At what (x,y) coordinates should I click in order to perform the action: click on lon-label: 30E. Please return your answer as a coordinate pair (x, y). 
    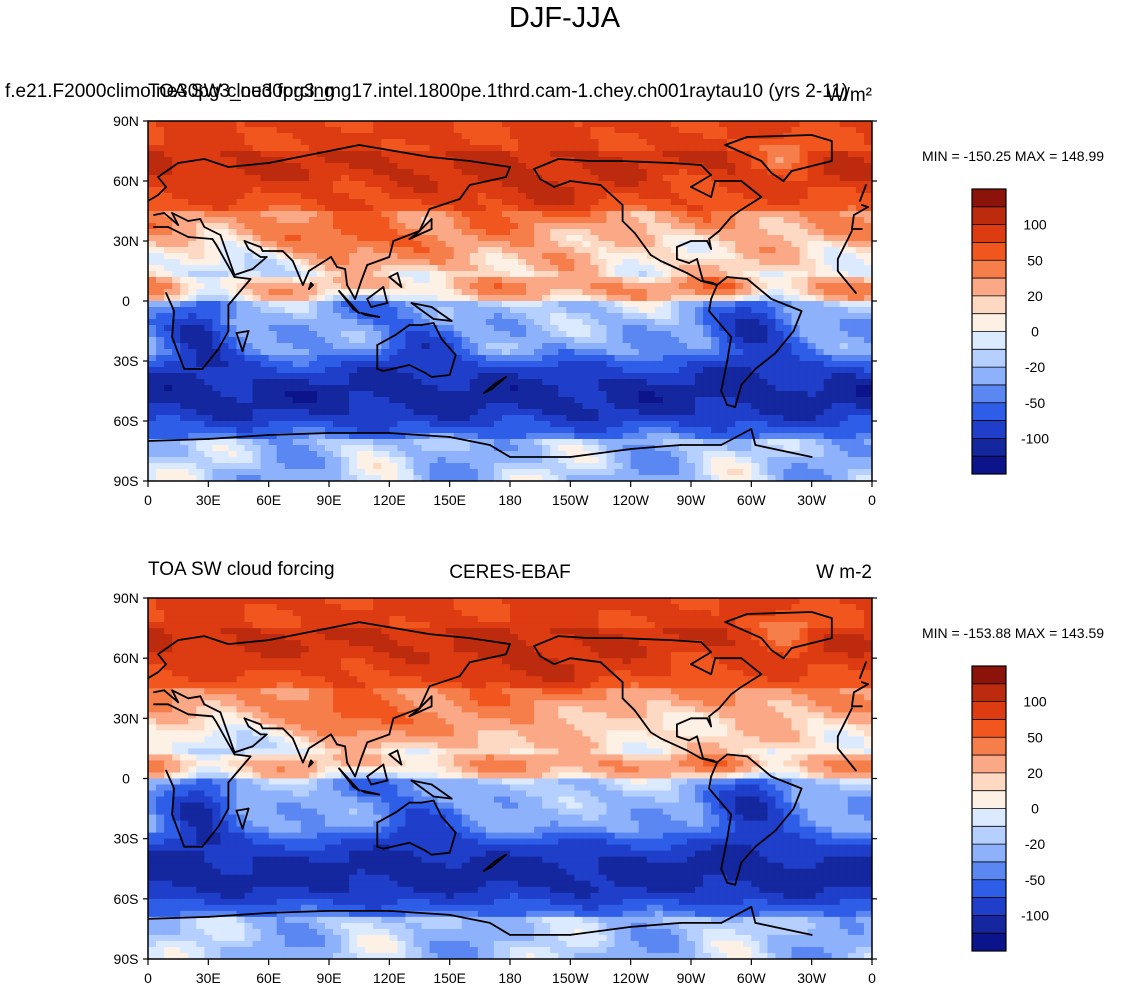
    Looking at the image, I should click on (208, 500).